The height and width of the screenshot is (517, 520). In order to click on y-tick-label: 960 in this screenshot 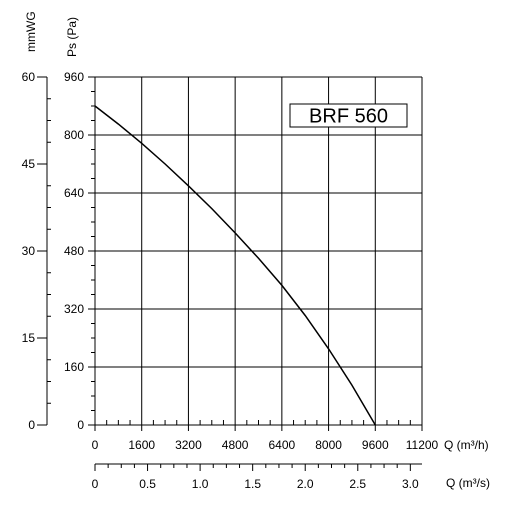, I will do `click(74, 77)`.